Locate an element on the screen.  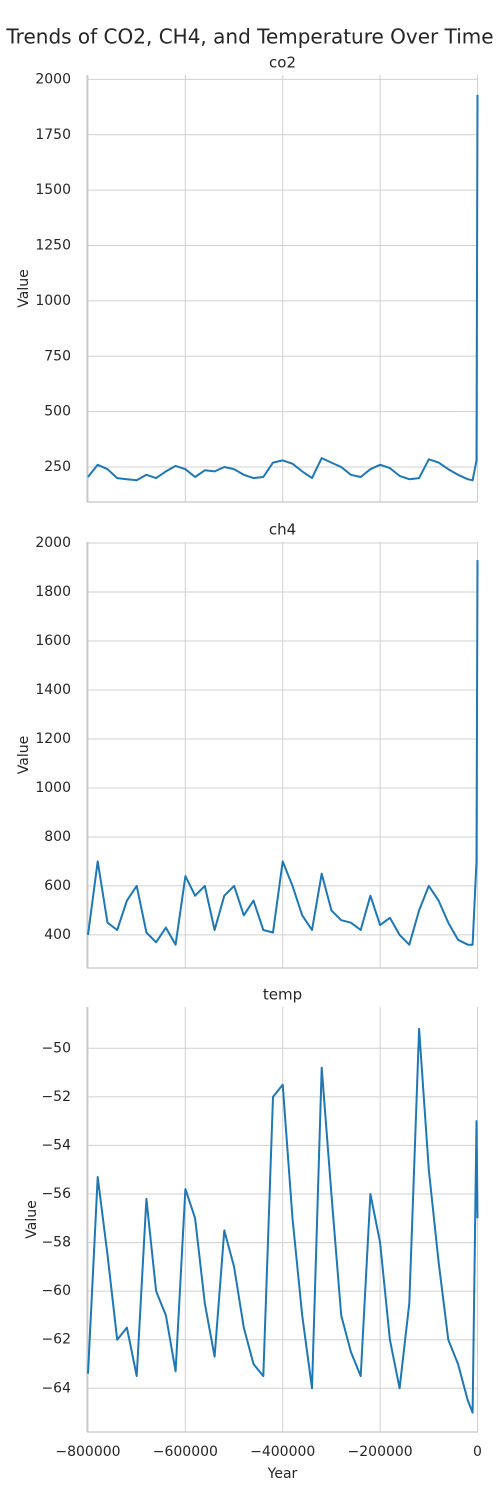
y-tick-label: 1400 is located at coordinates (53, 690).